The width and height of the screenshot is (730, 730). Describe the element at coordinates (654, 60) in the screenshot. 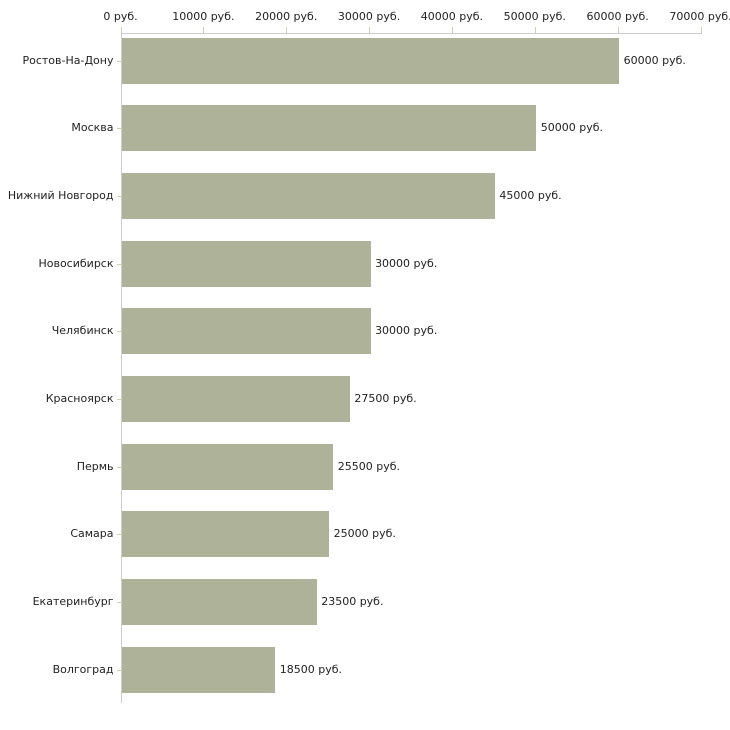

I see `bar-value-label: 60000 руб.` at that location.